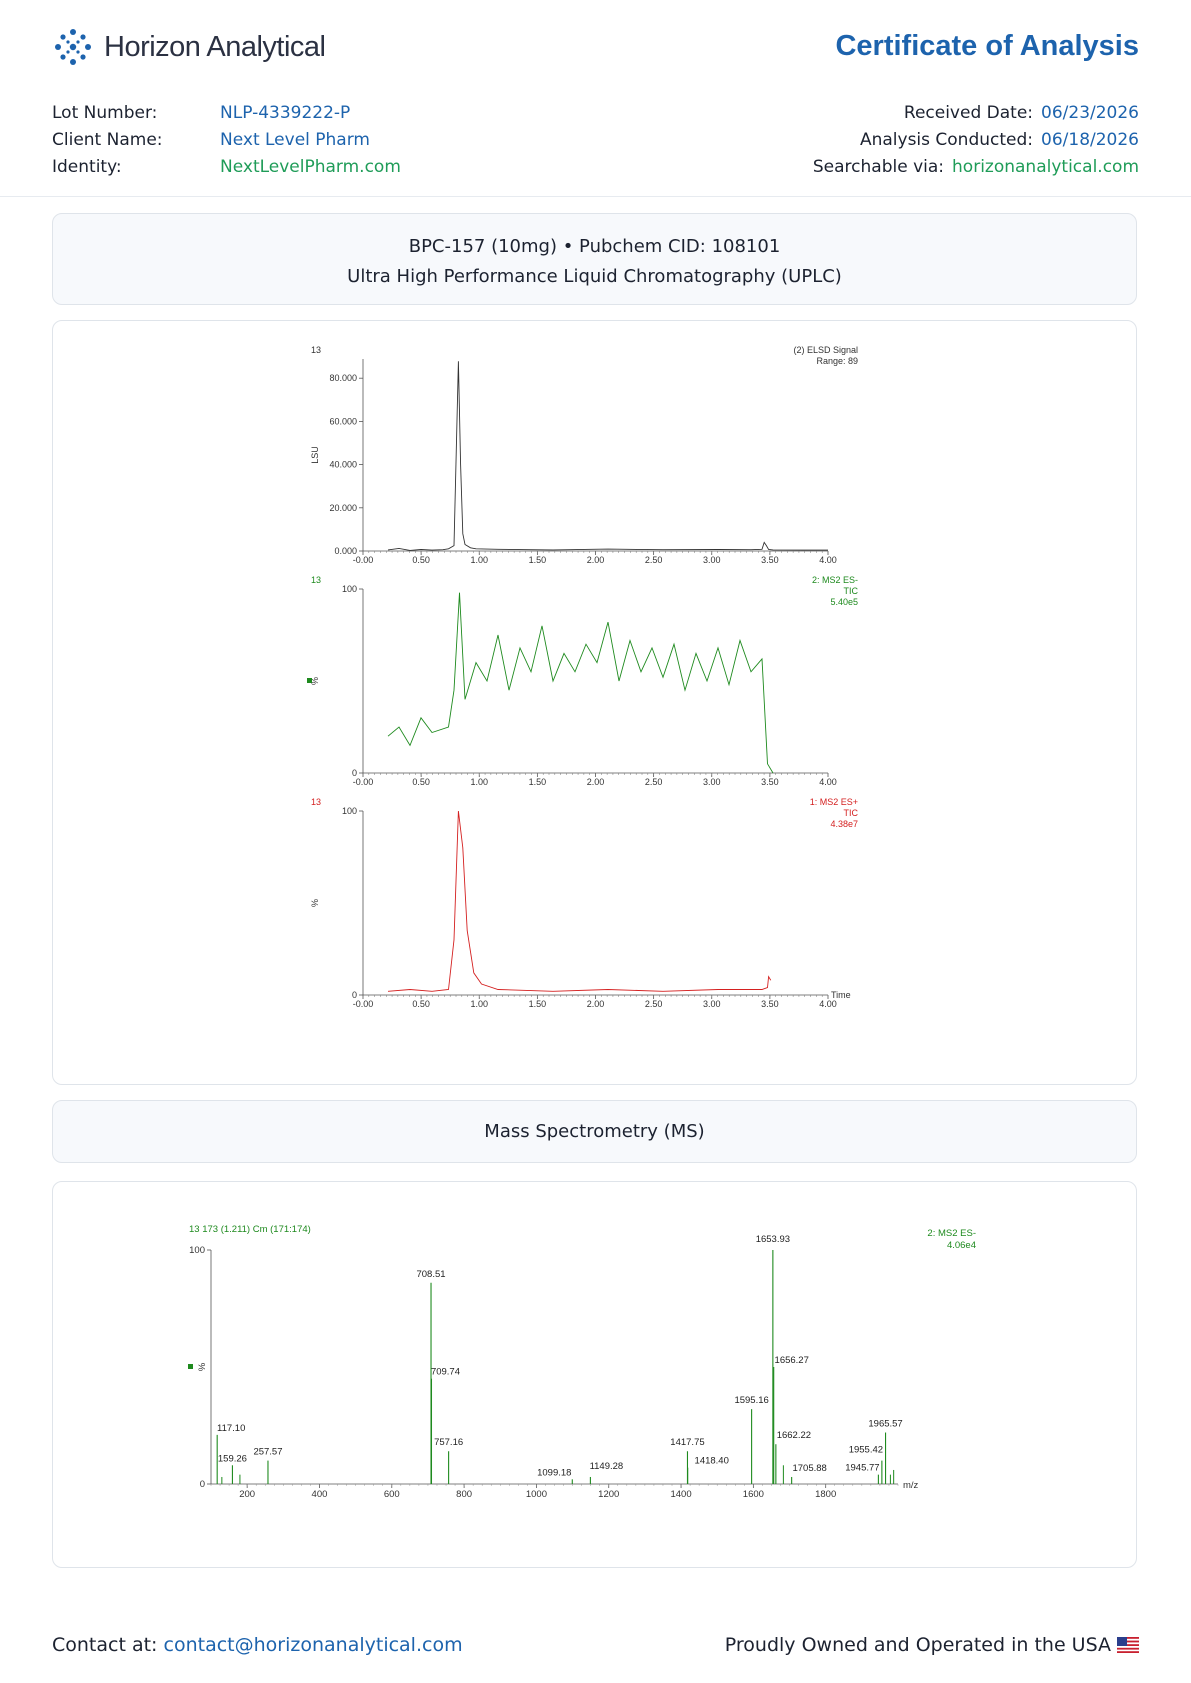 This screenshot has width=1191, height=1683. What do you see at coordinates (202, 1366) in the screenshot?
I see `ms-y-axis-label: %` at bounding box center [202, 1366].